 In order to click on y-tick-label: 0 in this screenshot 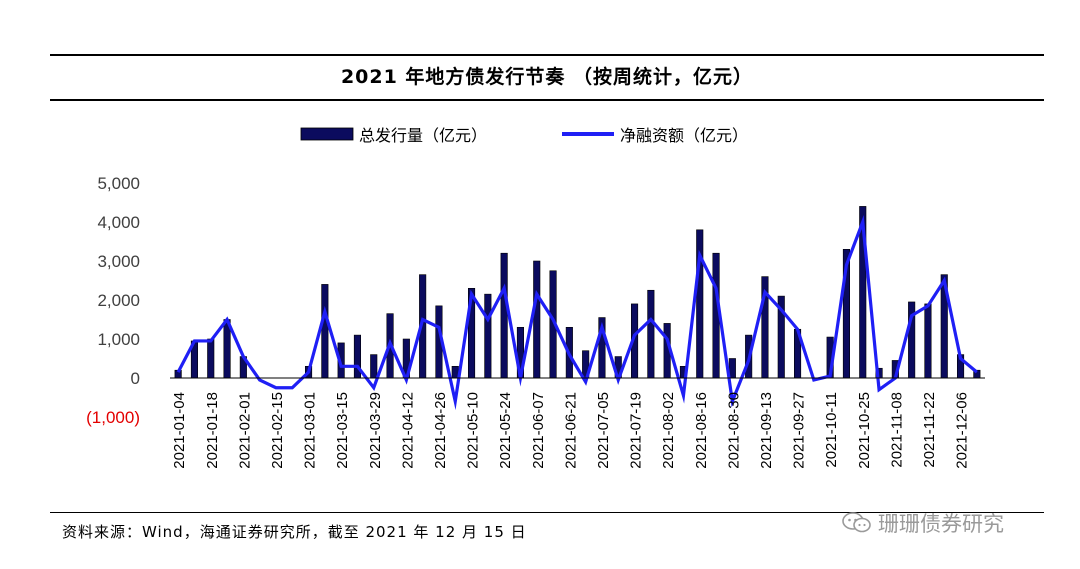, I will do `click(135, 378)`.